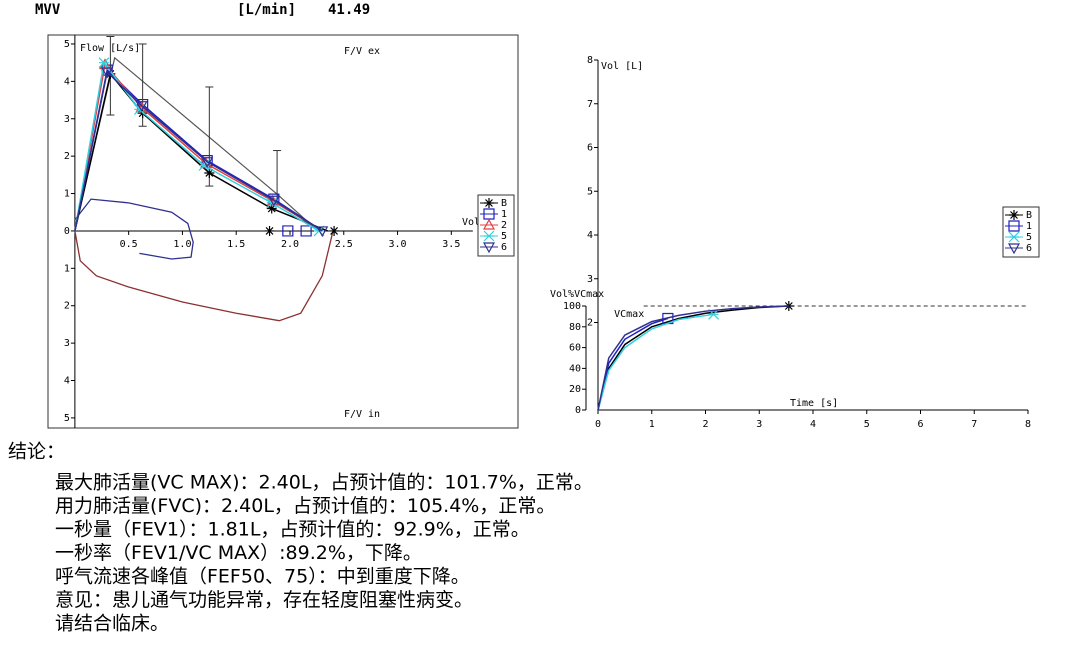  Describe the element at coordinates (305, 506) in the screenshot. I see `conclusion-line: 用力肺活量(FVC)：2.40L，占预计值的：105.4%，正常。` at that location.